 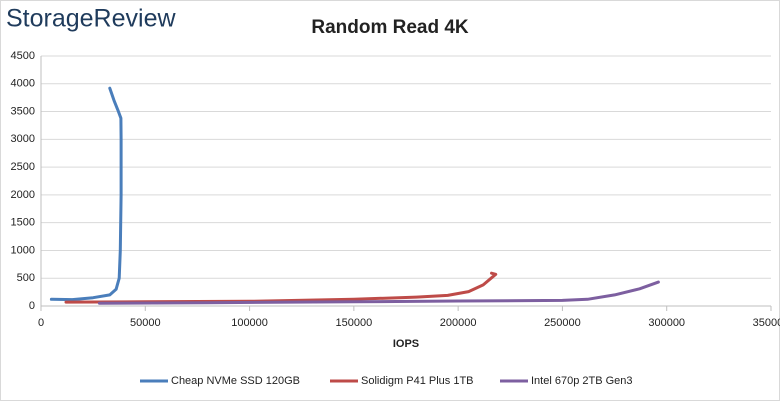 What do you see at coordinates (23, 195) in the screenshot?
I see `y-tick-label: 2000` at bounding box center [23, 195].